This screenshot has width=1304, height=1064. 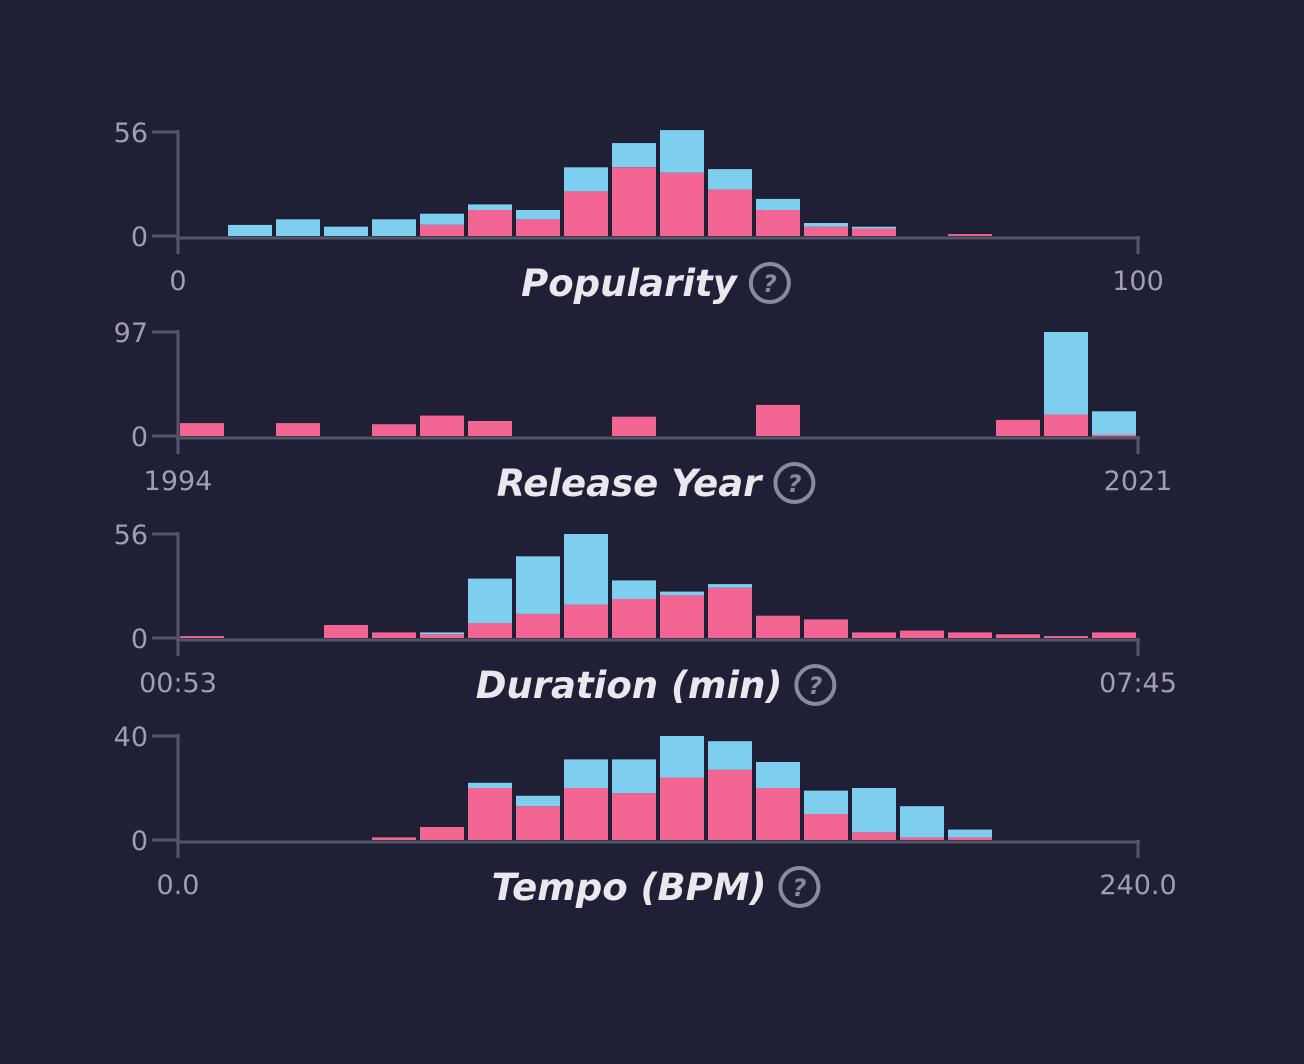 What do you see at coordinates (131, 535) in the screenshot?
I see `y-tick-label: 56` at bounding box center [131, 535].